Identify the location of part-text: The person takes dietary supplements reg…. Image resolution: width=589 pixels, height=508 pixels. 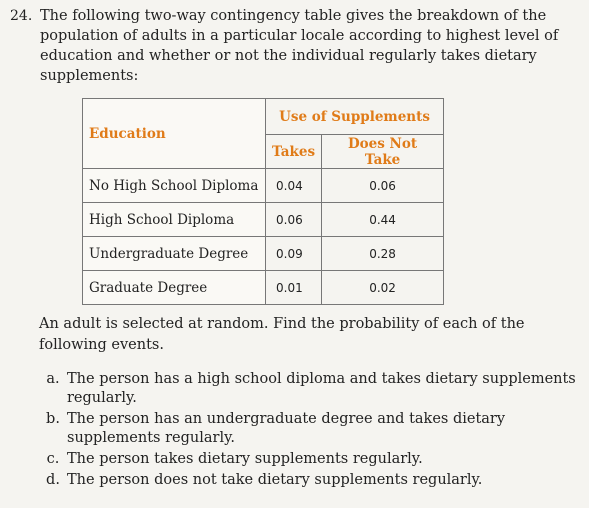
(245, 459).